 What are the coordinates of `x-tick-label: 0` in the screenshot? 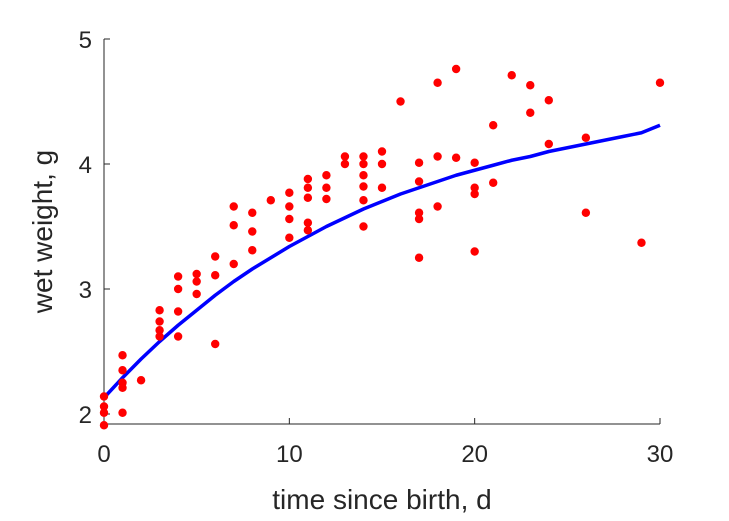 It's located at (103, 454).